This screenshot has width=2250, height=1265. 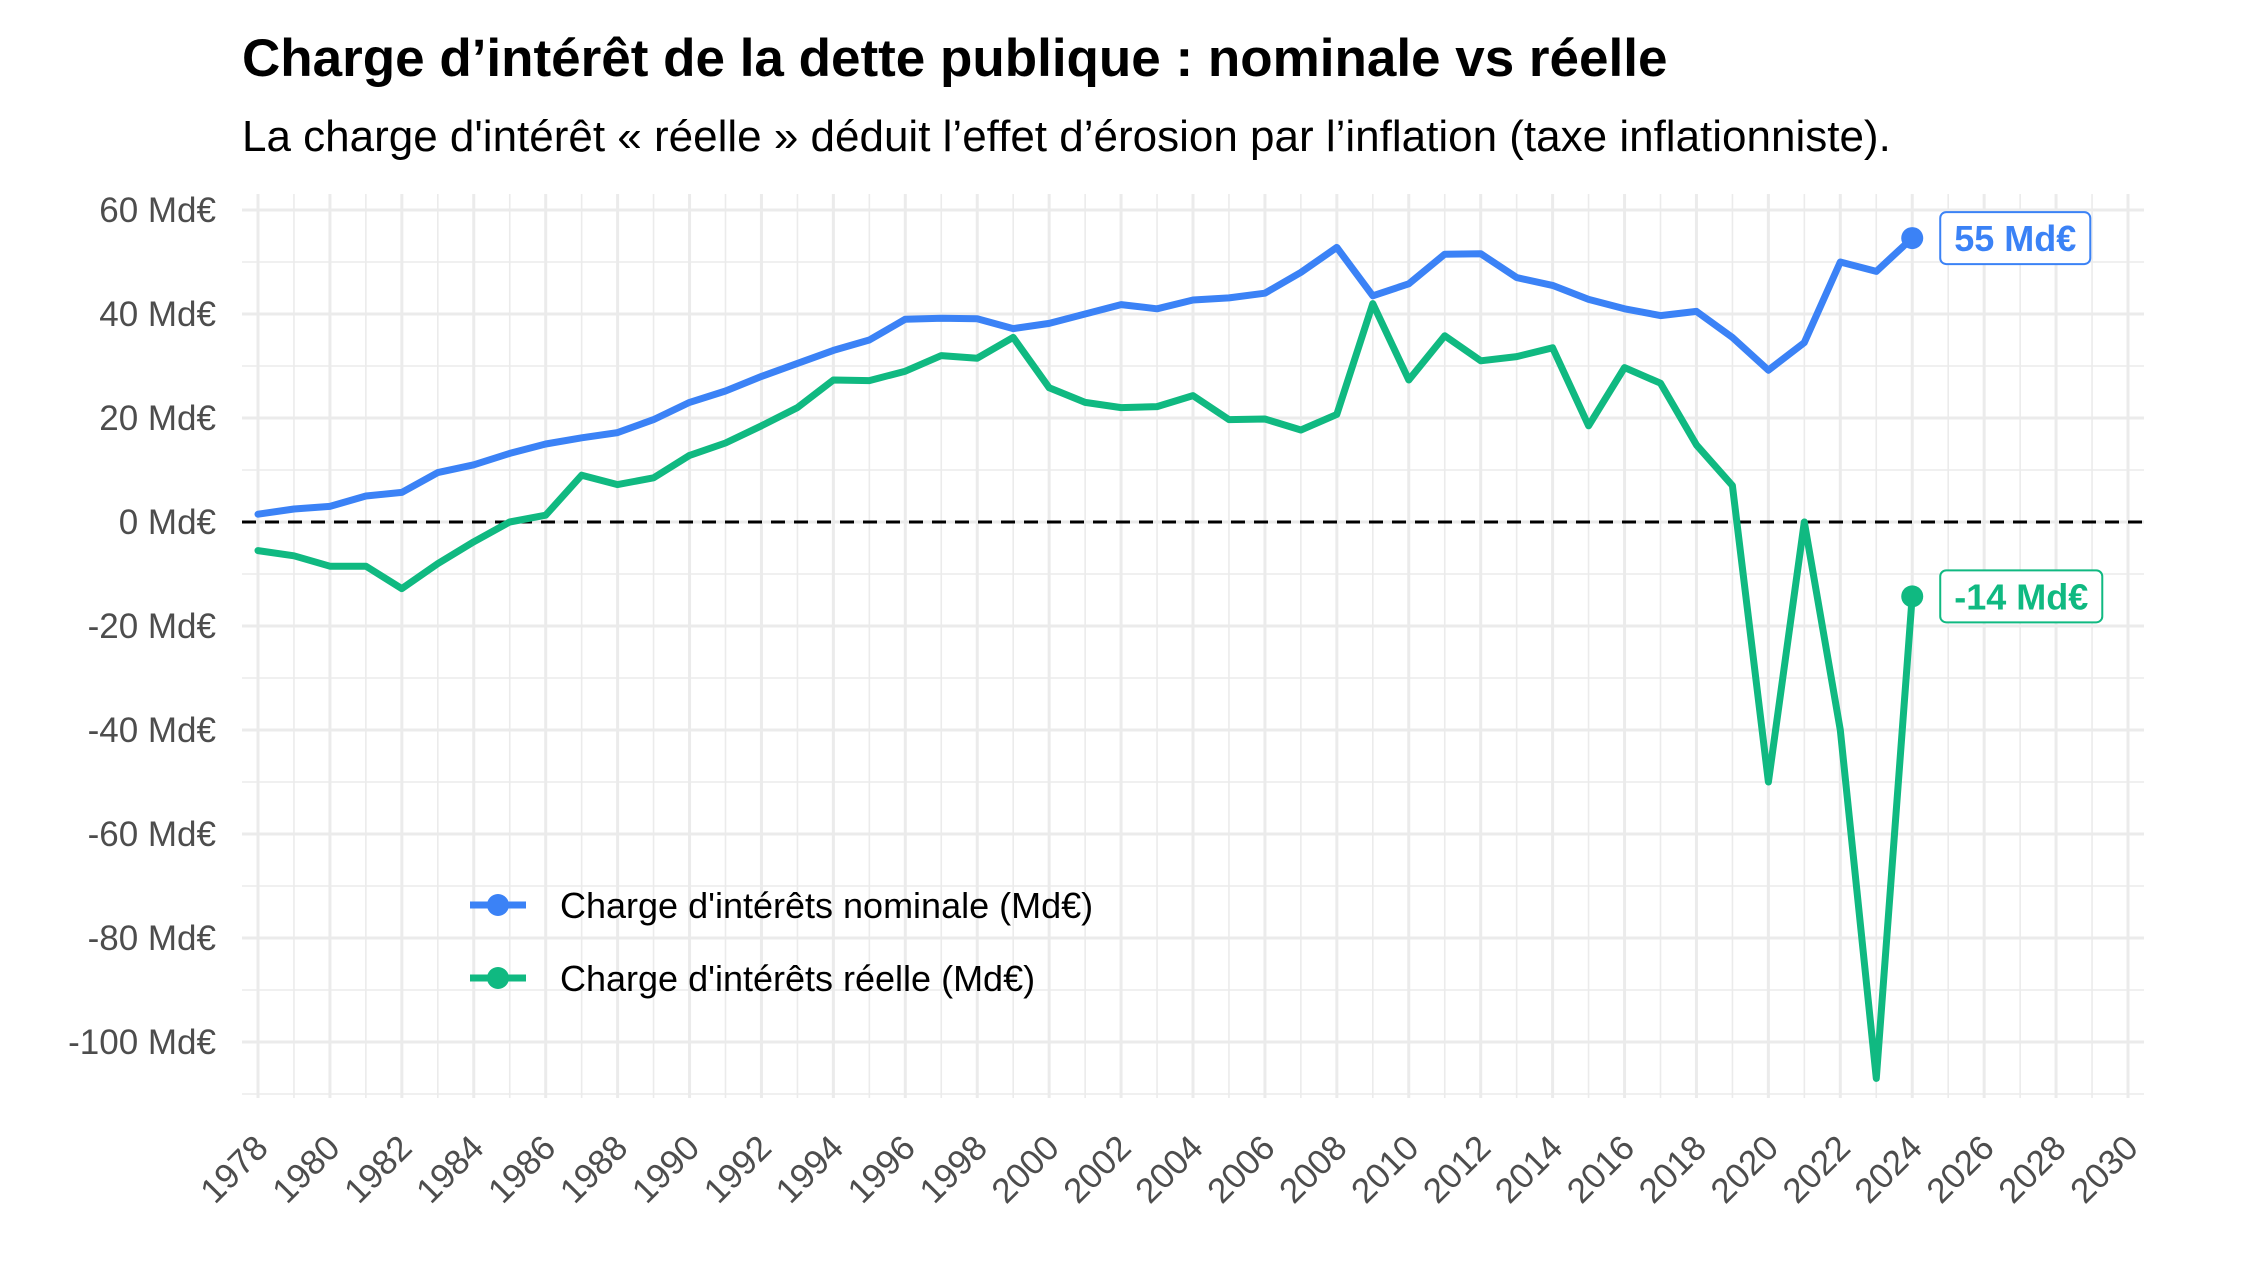 What do you see at coordinates (1313, 1169) in the screenshot?
I see `x-tick-label: 2008` at bounding box center [1313, 1169].